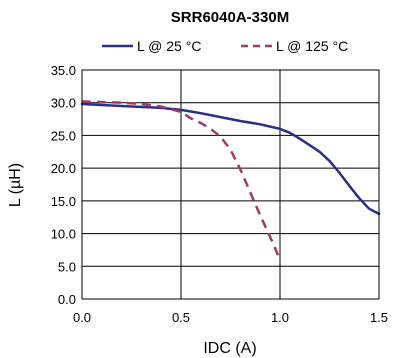  What do you see at coordinates (63, 70) in the screenshot?
I see `y-tick-label: 35.0` at bounding box center [63, 70].